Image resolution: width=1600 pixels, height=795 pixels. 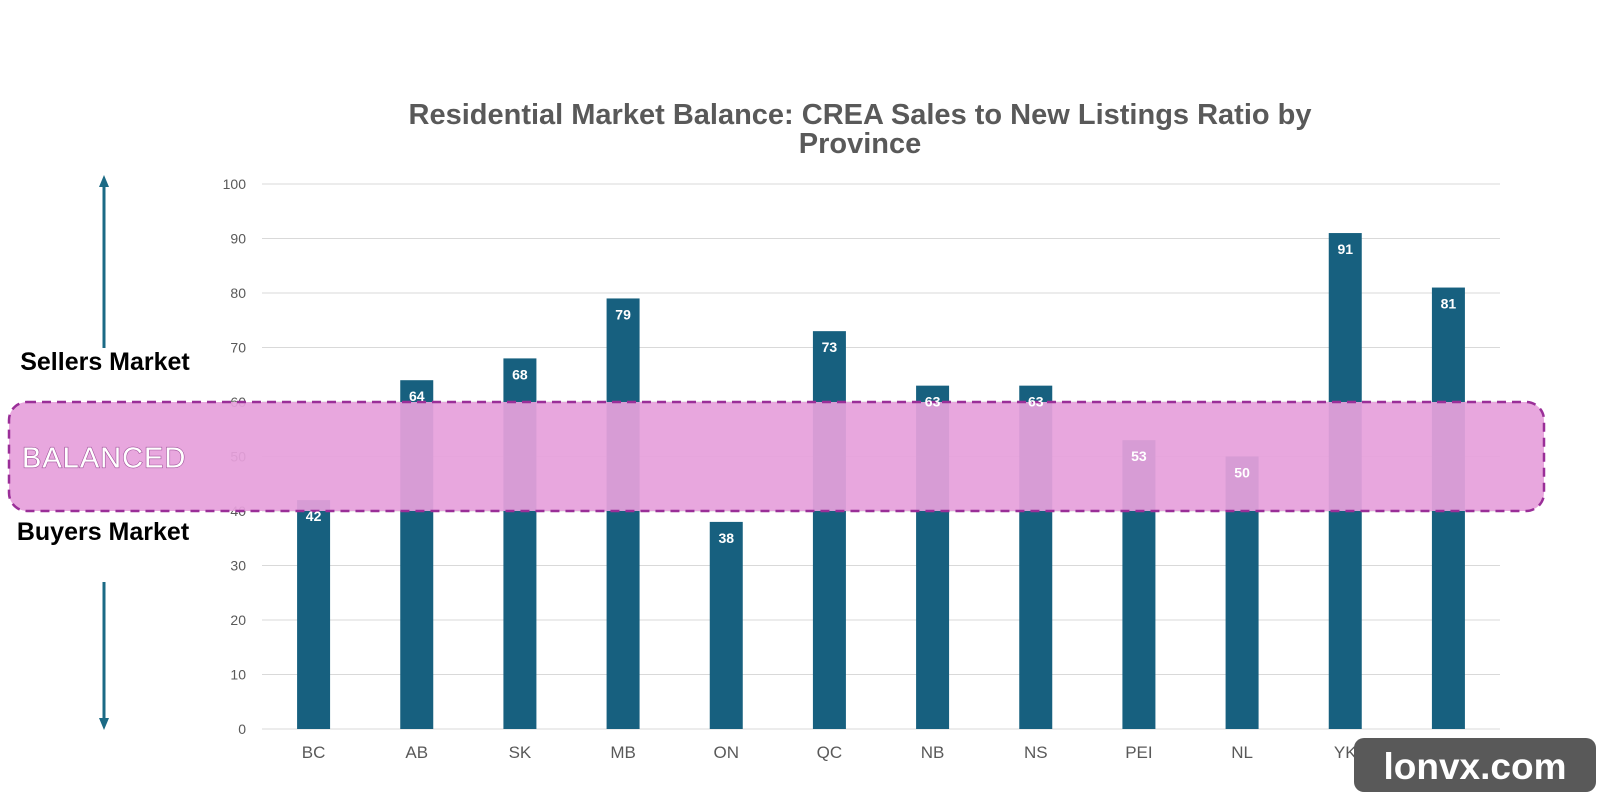 I want to click on y-tick-label: 90, so click(x=238, y=239).